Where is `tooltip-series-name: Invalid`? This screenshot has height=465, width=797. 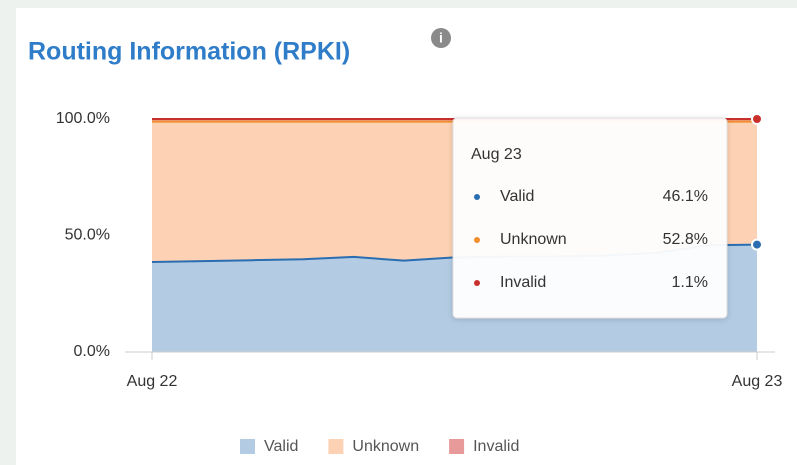 tooltip-series-name: Invalid is located at coordinates (523, 282).